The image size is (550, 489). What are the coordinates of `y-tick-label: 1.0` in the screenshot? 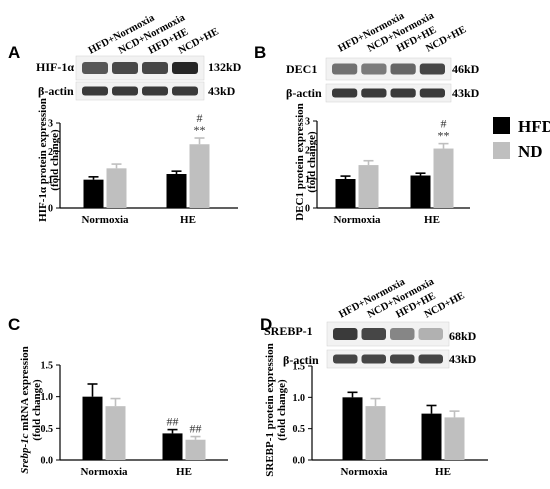 It's located at (299, 398).